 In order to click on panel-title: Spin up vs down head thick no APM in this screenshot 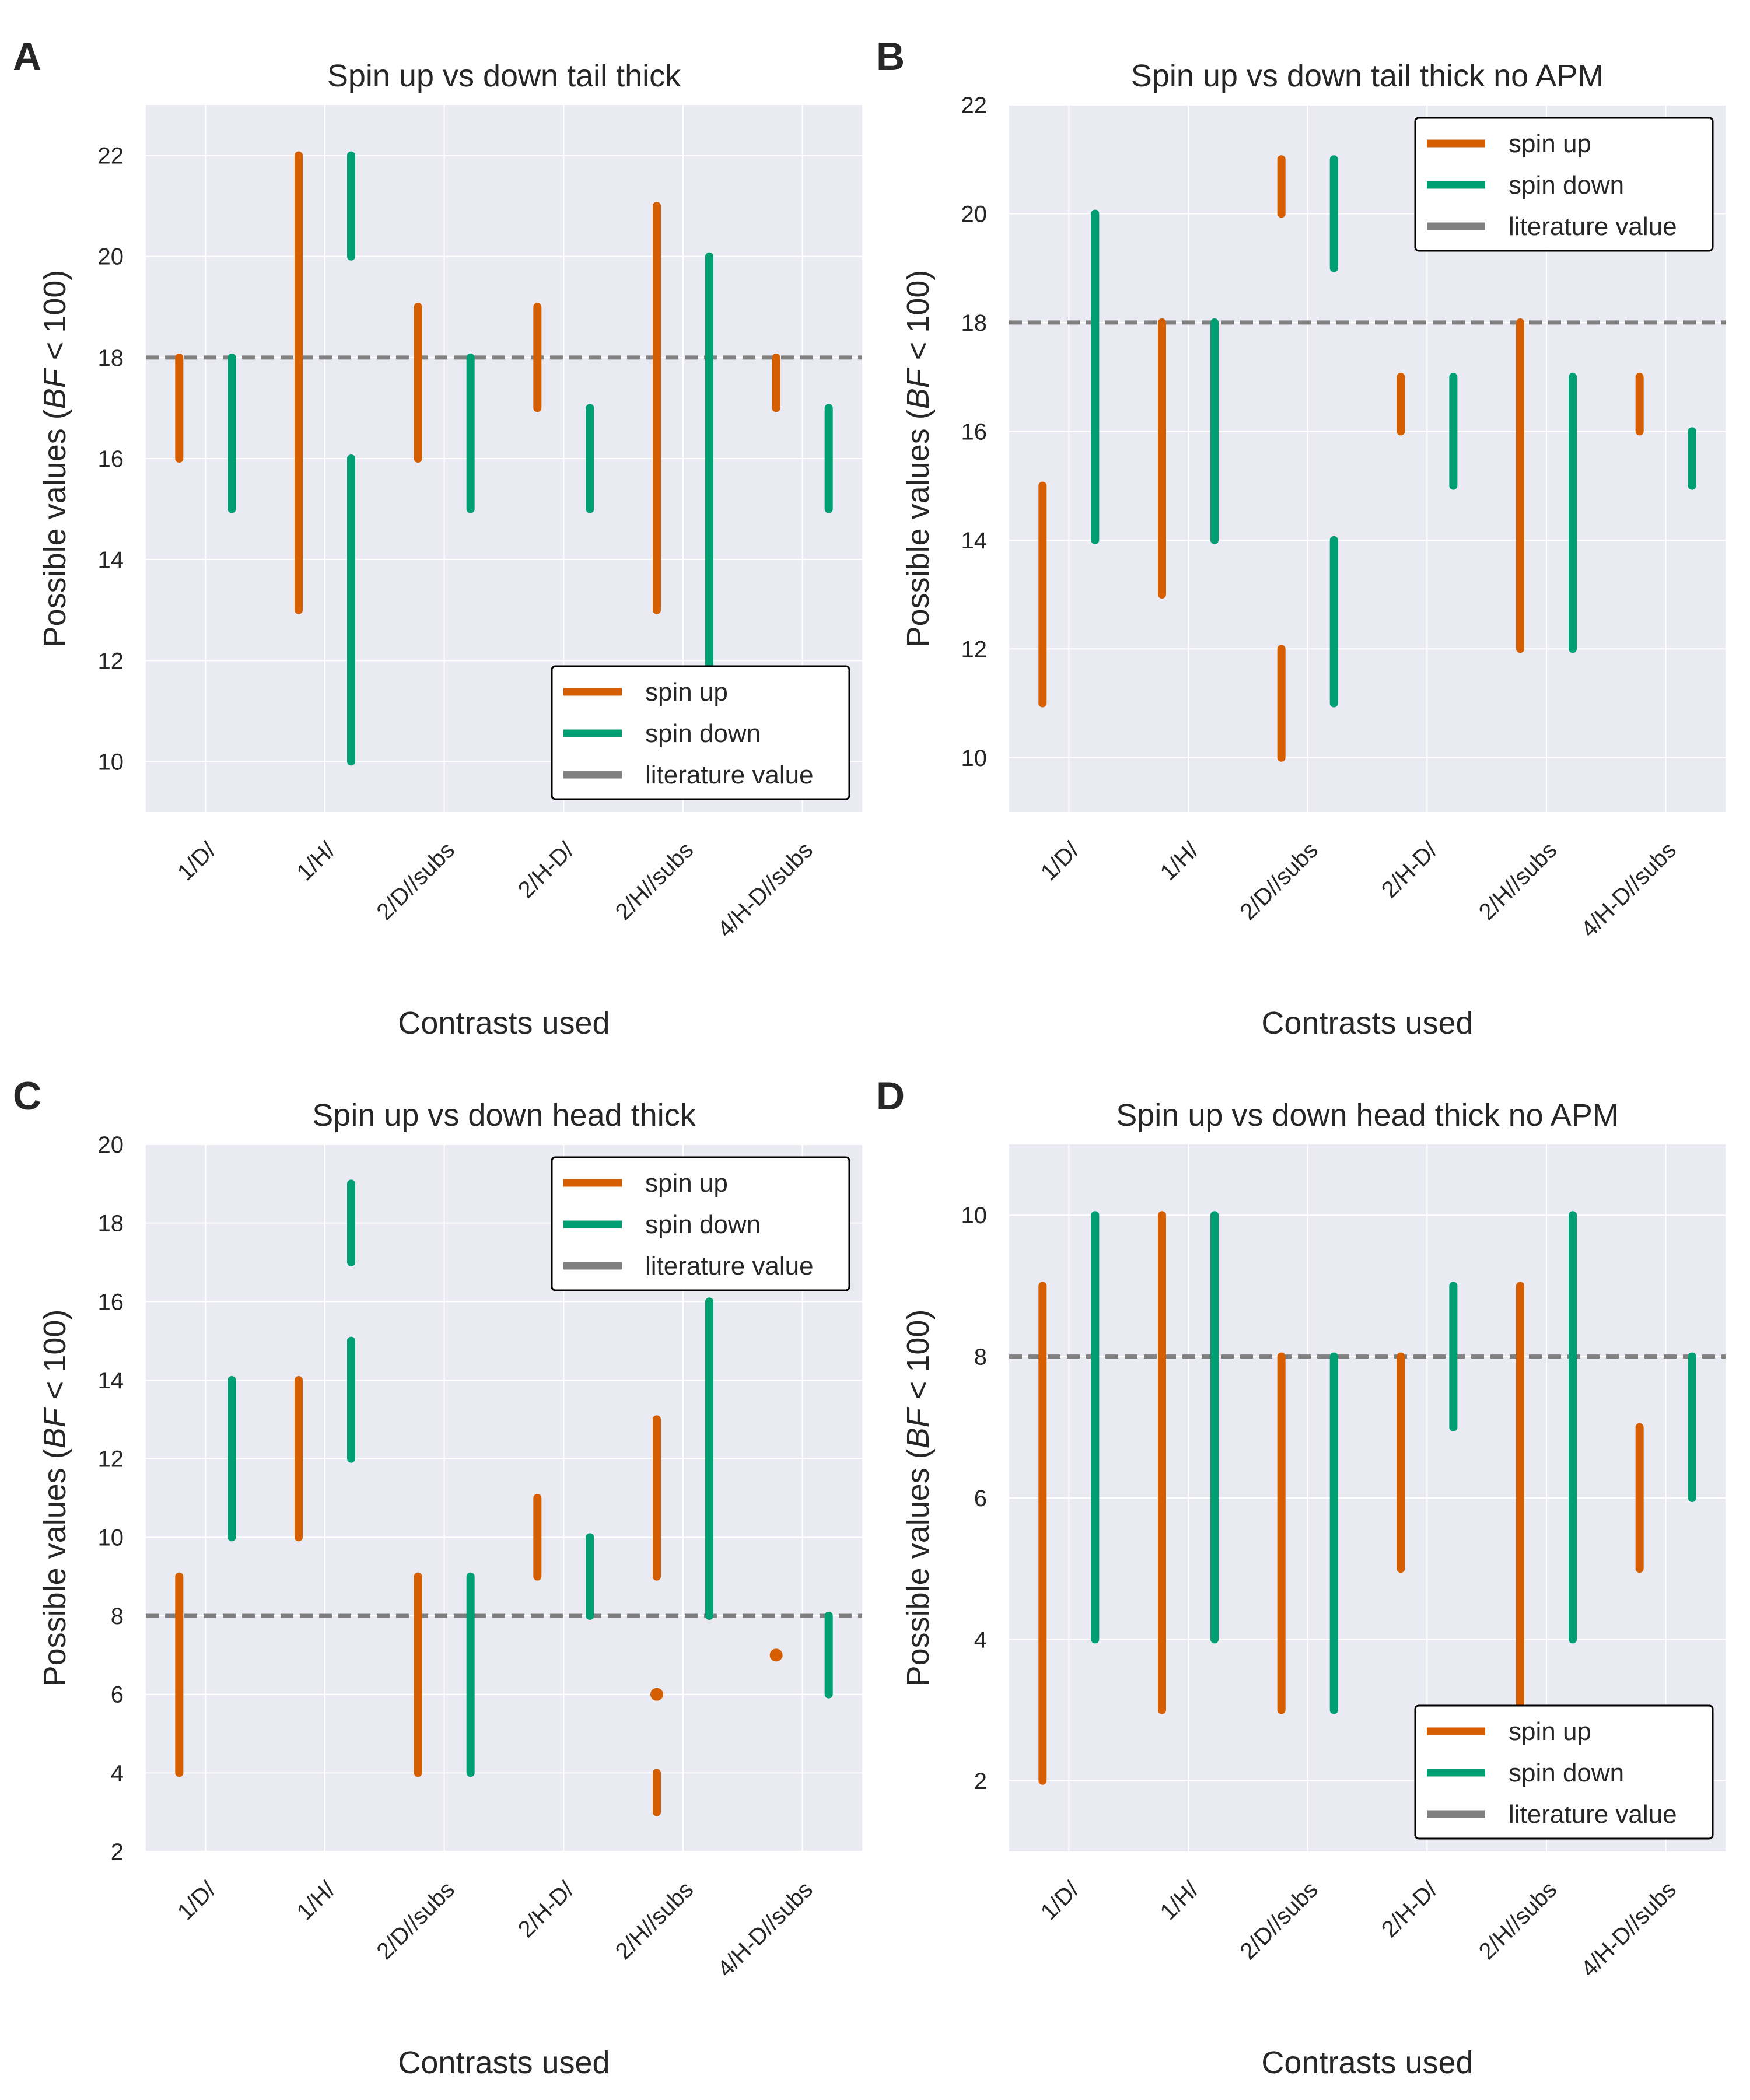, I will do `click(1367, 1115)`.